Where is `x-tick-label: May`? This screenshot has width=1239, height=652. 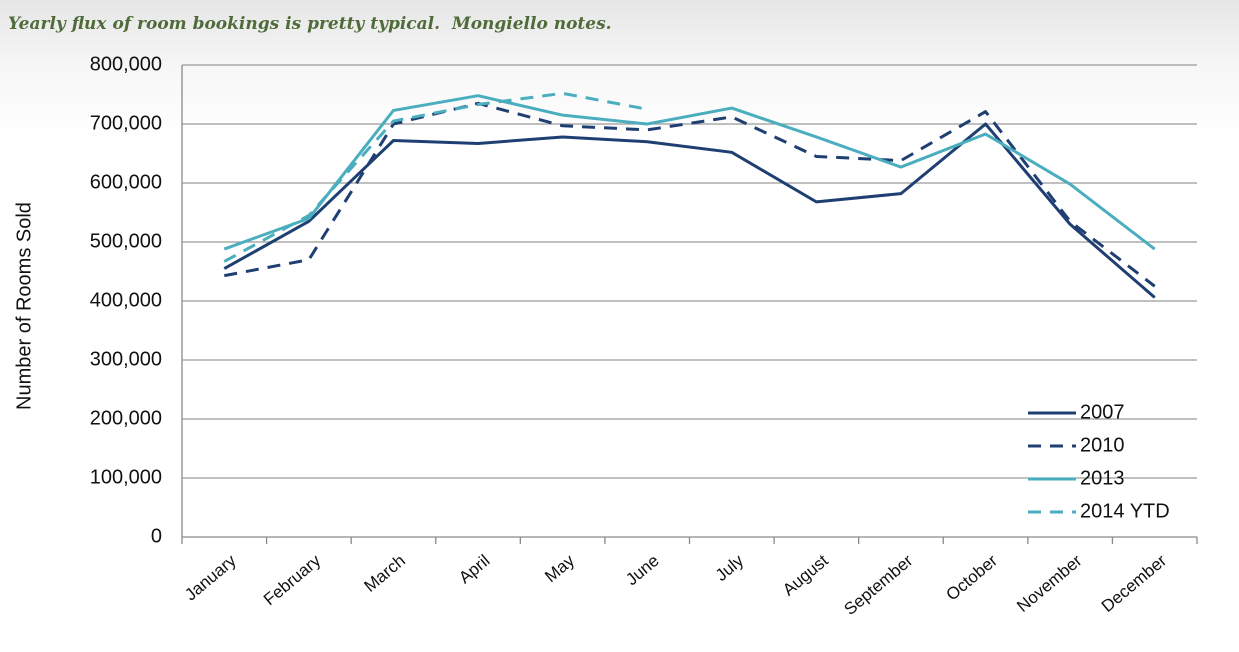
x-tick-label: May is located at coordinates (559, 569).